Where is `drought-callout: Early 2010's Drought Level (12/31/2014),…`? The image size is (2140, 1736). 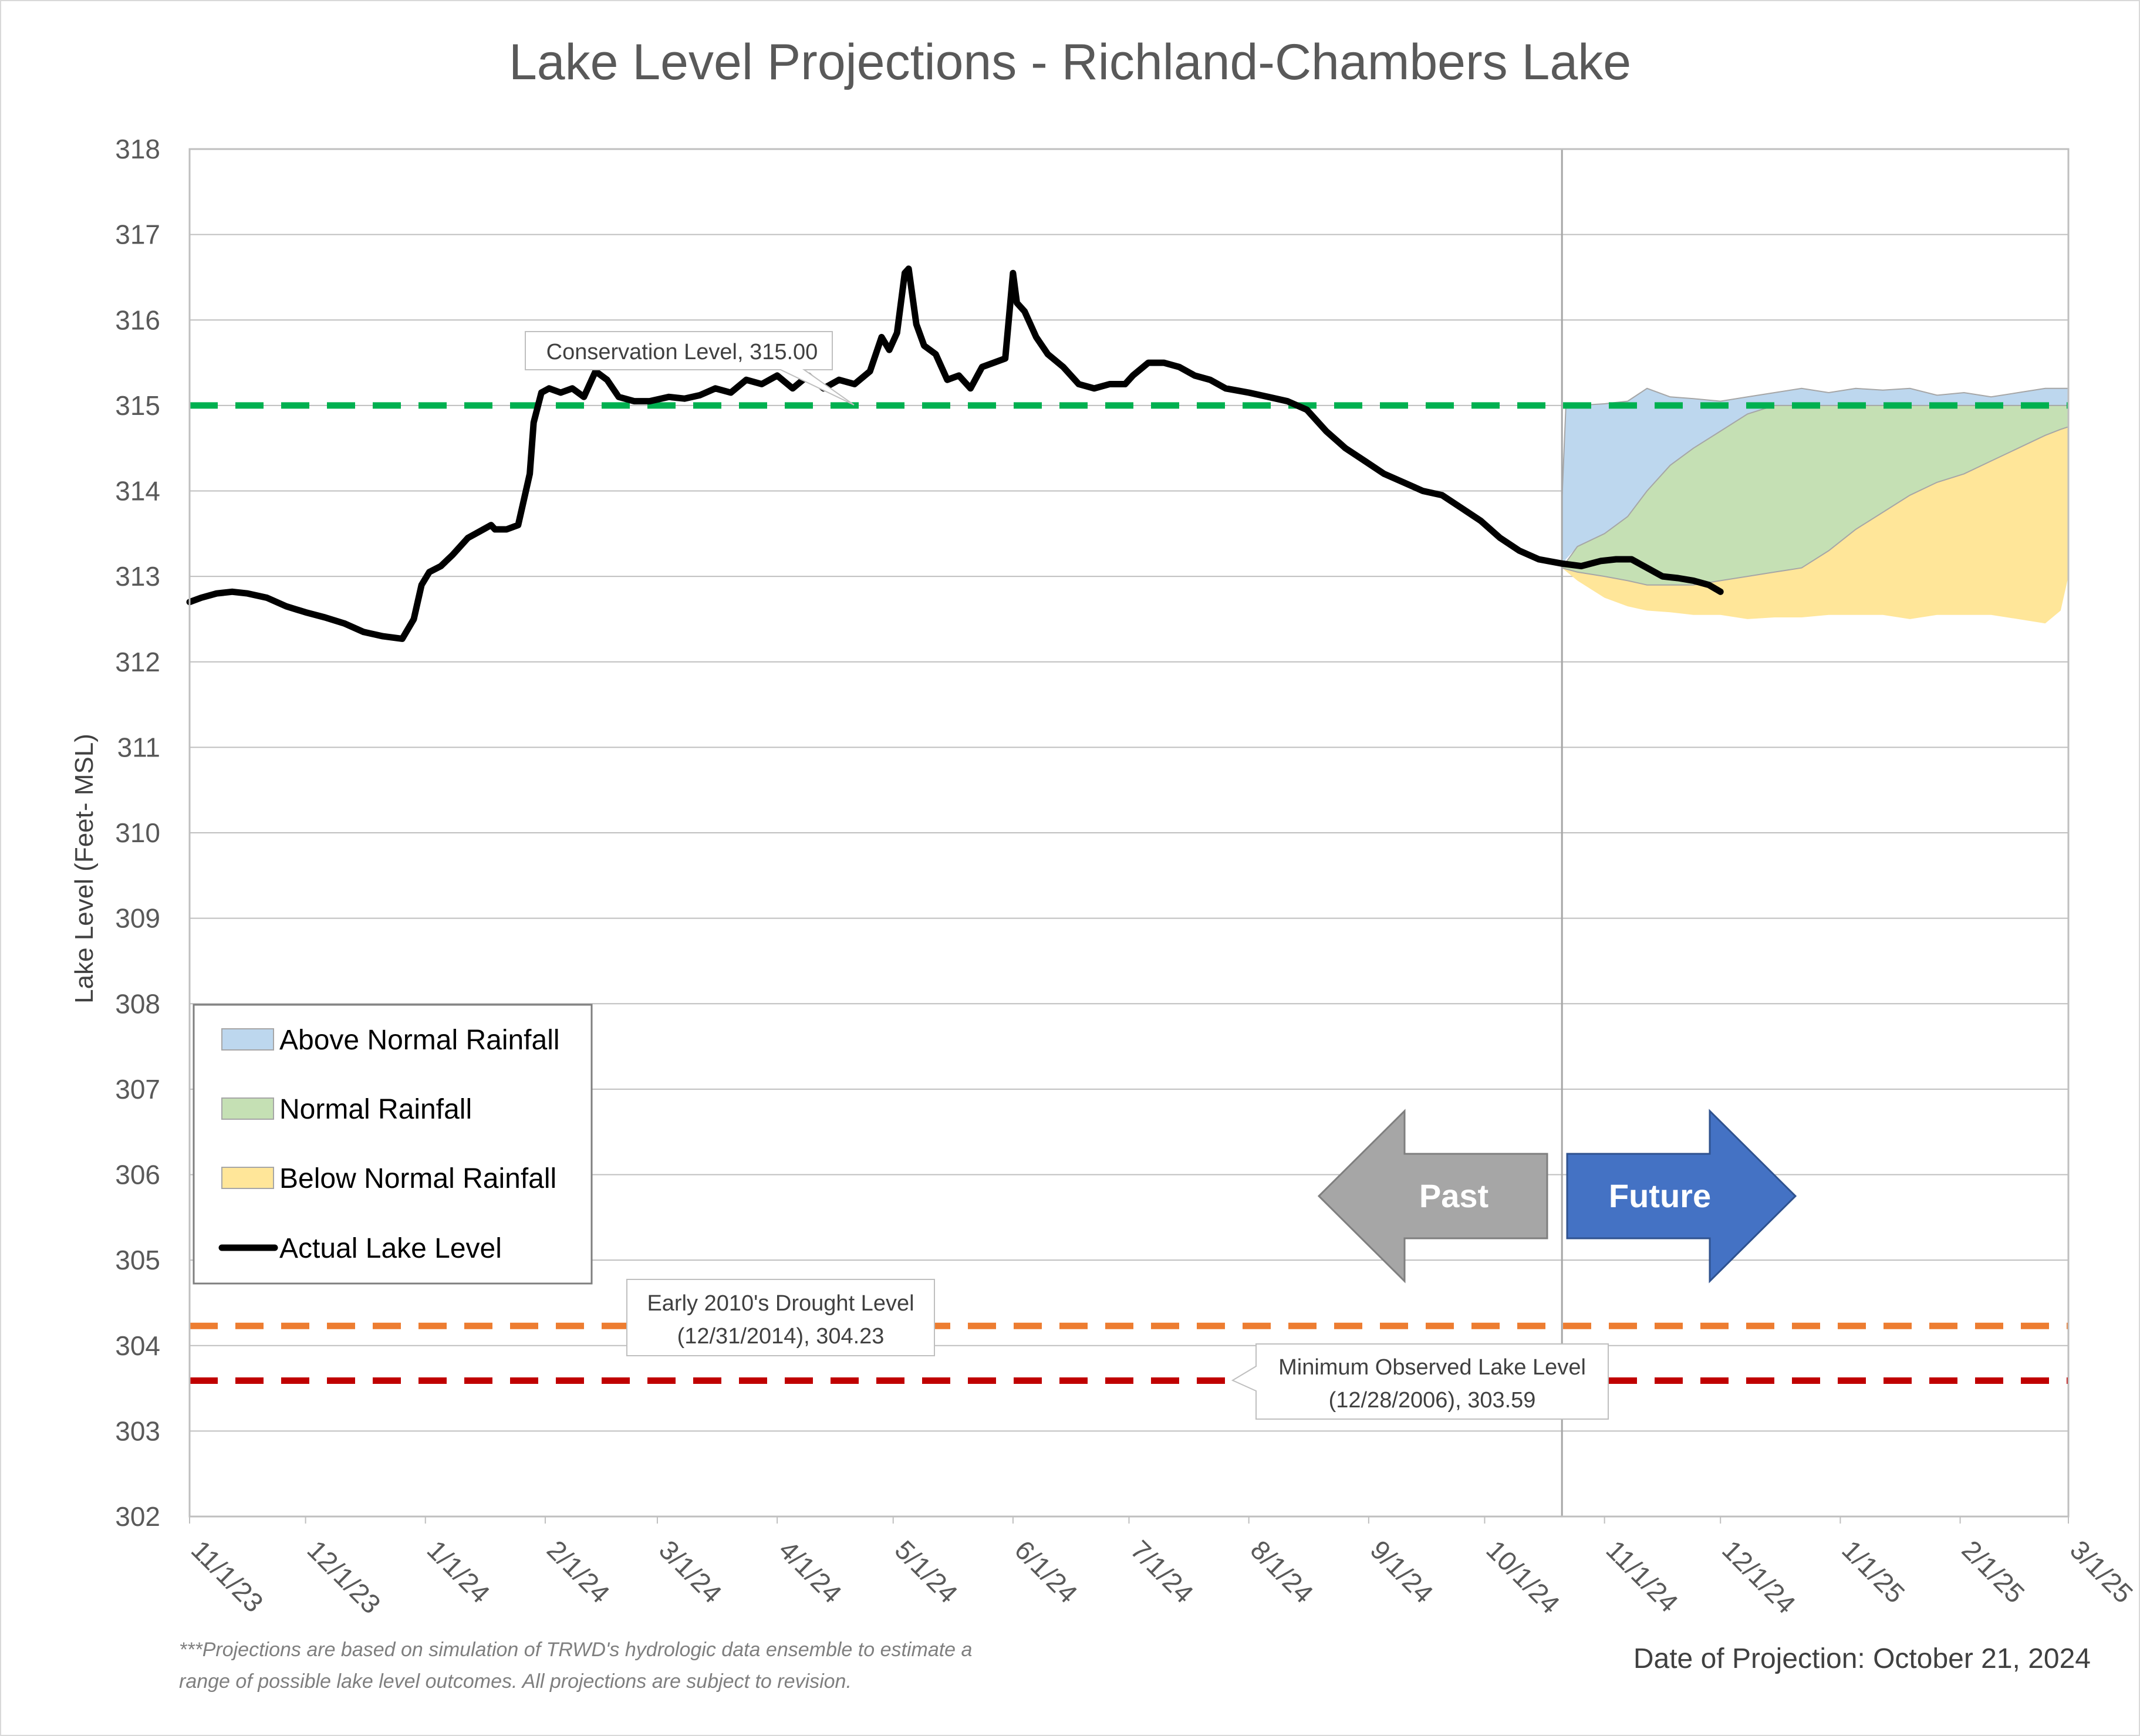 drought-callout: Early 2010's Drought Level (12/31/2014),… is located at coordinates (780, 1317).